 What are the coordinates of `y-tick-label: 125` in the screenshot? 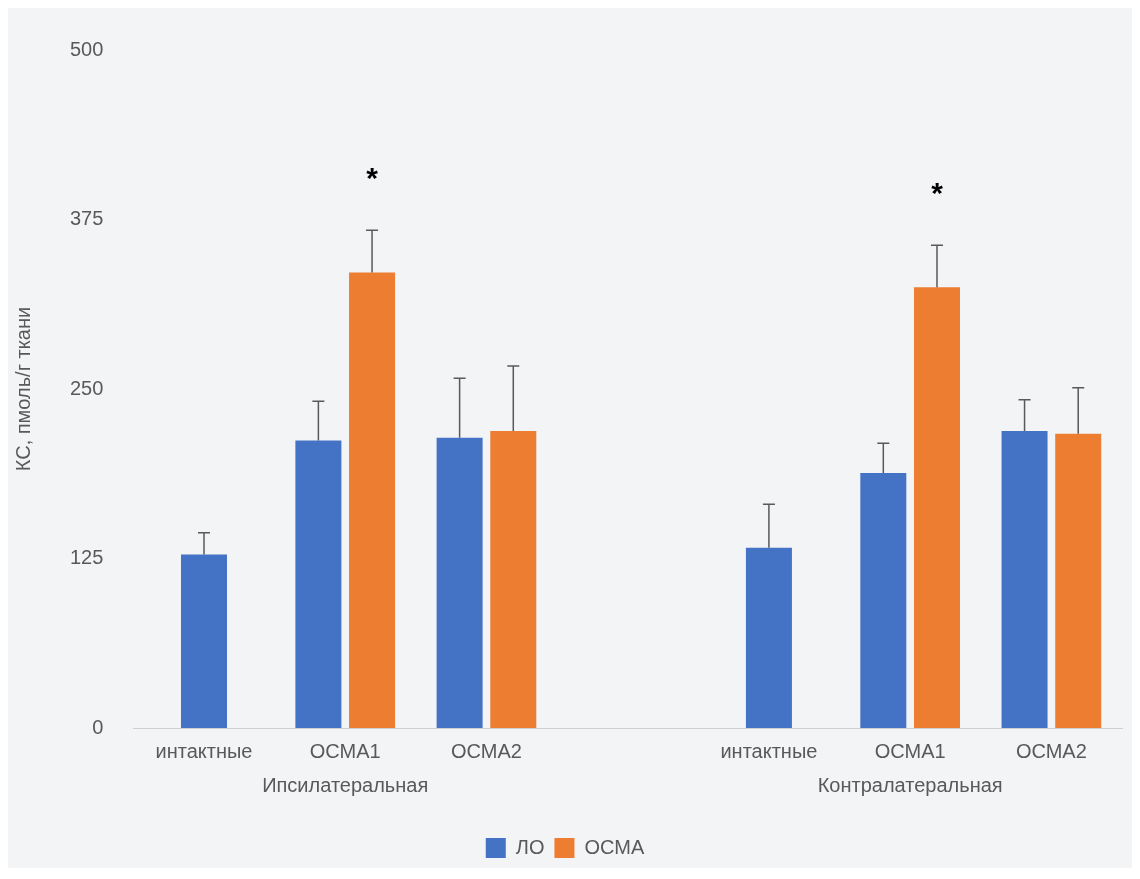 It's located at (86, 557).